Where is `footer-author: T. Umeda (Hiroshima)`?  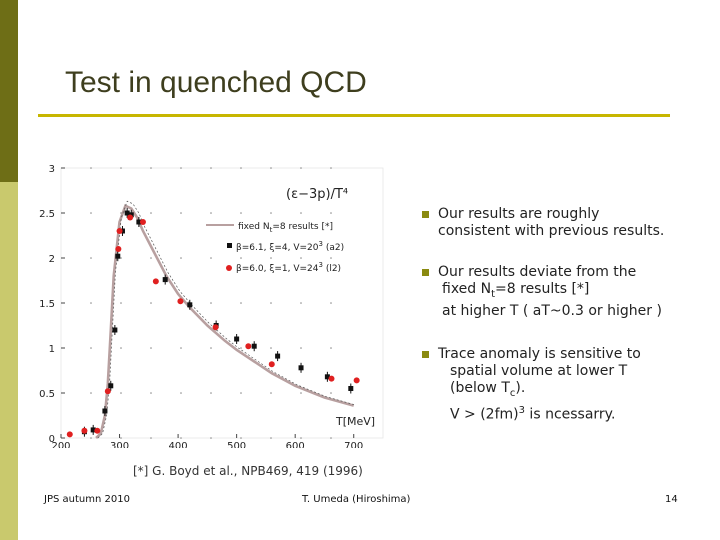 footer-author: T. Umeda (Hiroshima) is located at coordinates (356, 499).